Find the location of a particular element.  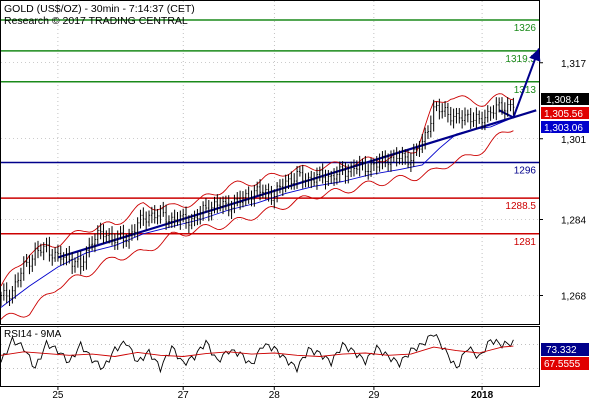

level-label-1313: 1313 is located at coordinates (525, 90).